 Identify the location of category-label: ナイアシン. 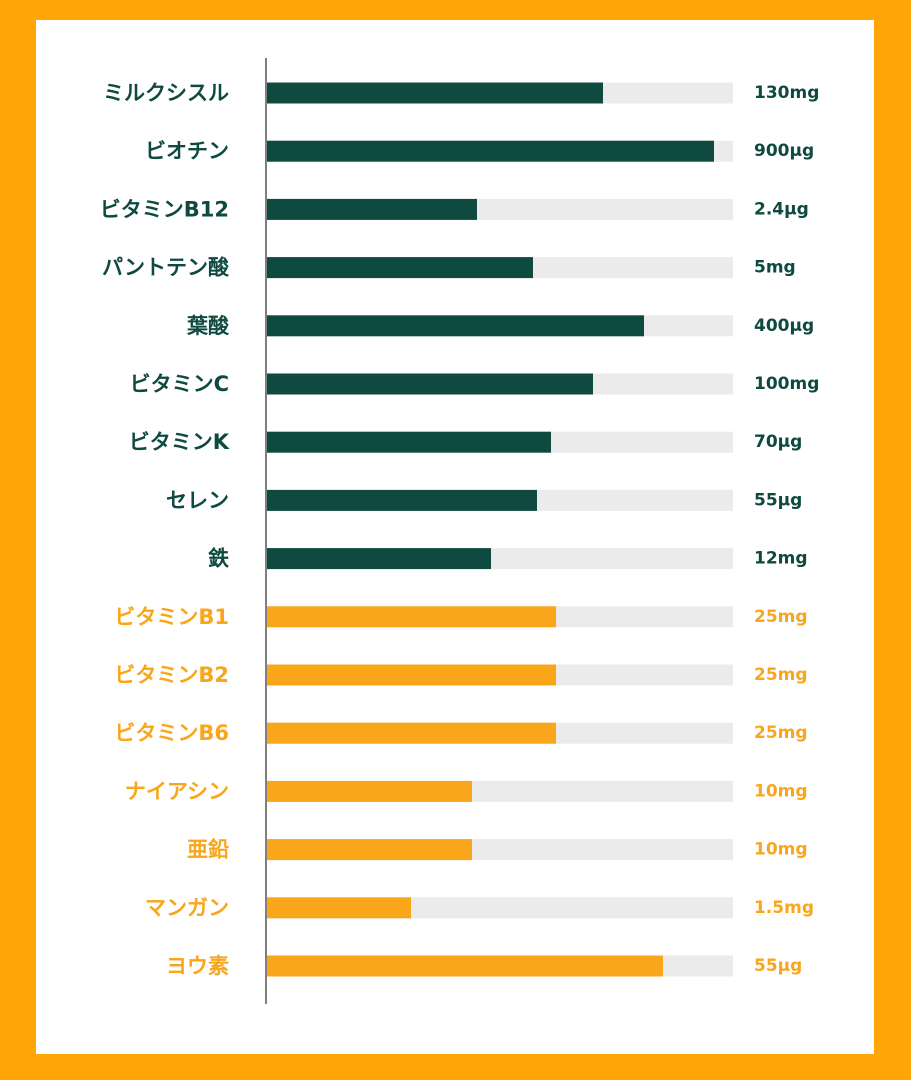
(177, 791).